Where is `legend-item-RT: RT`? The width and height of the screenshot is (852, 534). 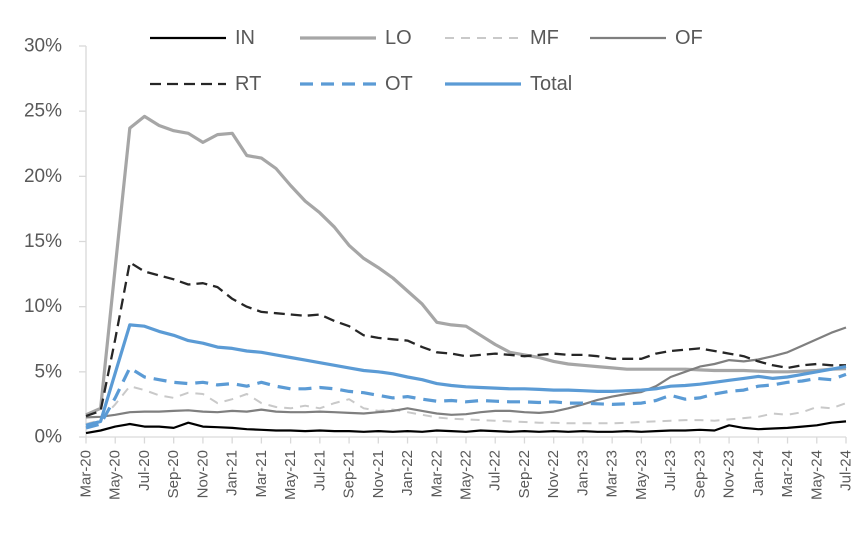
legend-item-RT: RT is located at coordinates (205, 84).